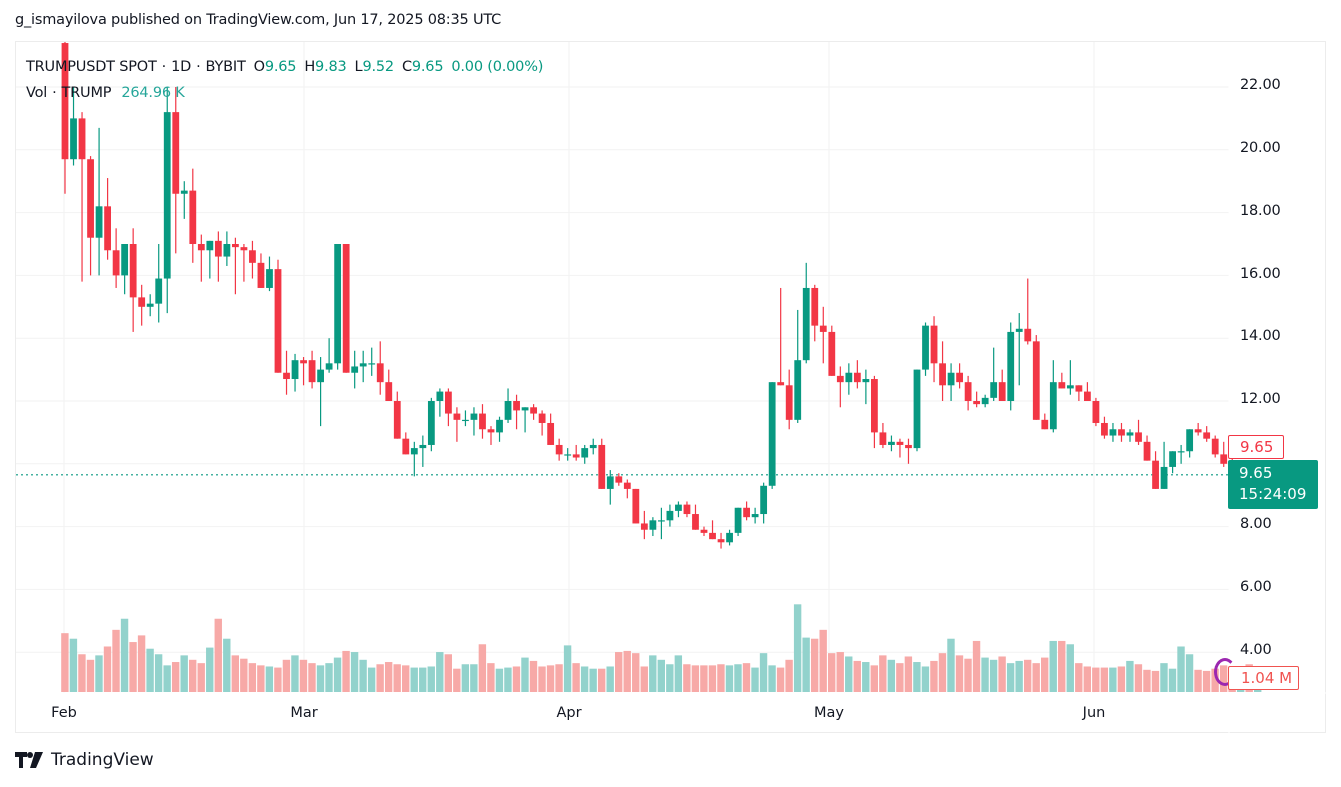 This screenshot has width=1341, height=787. I want to click on price-line-label: 9.65, so click(1256, 447).